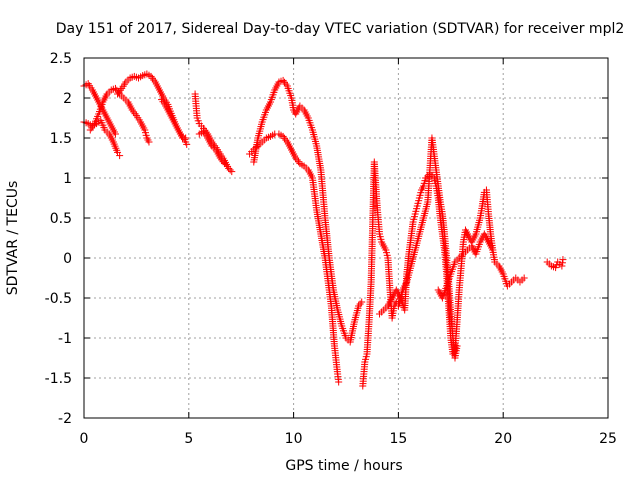  I want to click on x-tick-label: 10, so click(294, 439).